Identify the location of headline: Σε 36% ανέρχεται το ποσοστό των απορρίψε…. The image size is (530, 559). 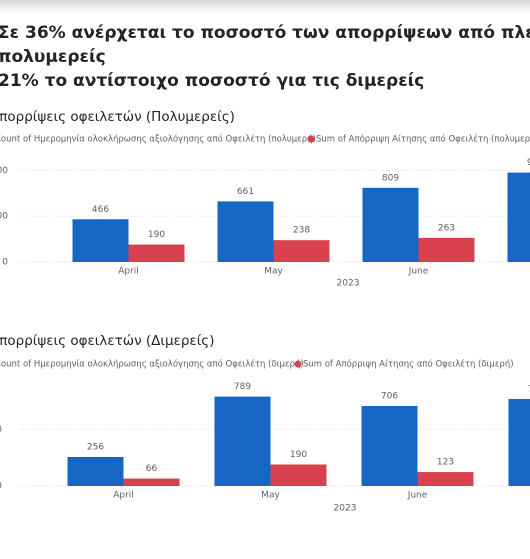
(265, 33).